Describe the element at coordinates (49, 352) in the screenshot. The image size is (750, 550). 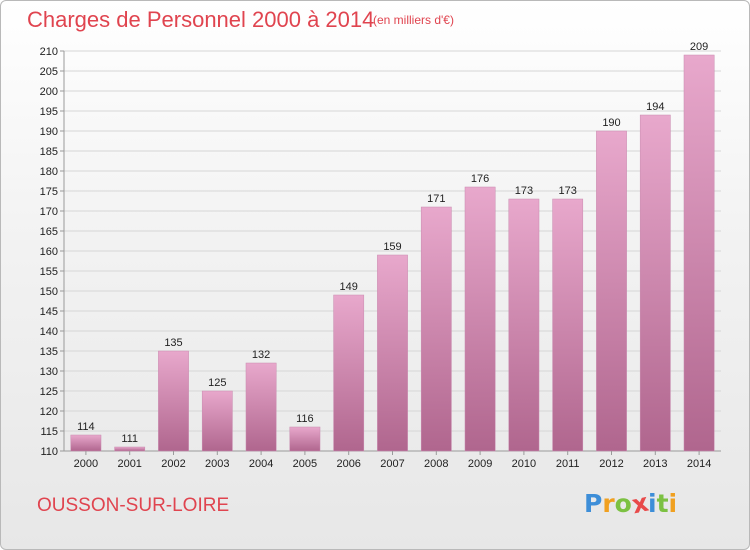
I see `y-tick-label: 135` at that location.